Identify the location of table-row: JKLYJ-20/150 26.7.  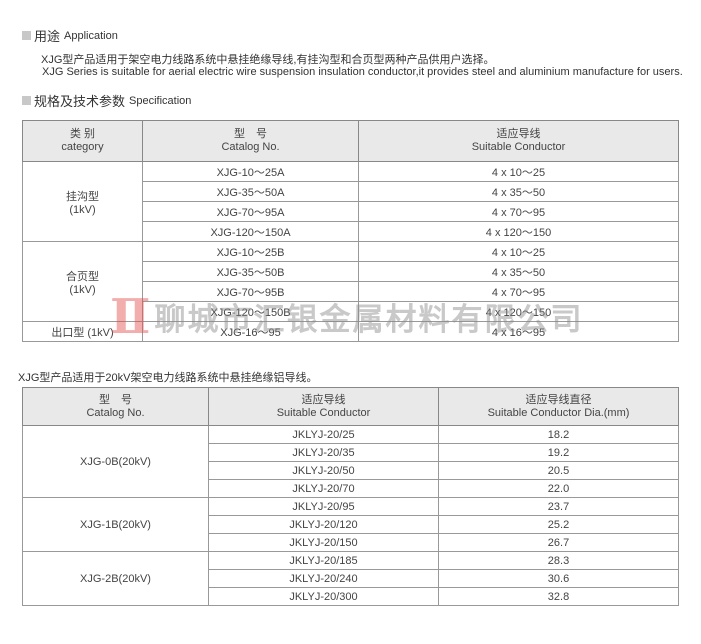
(351, 542).